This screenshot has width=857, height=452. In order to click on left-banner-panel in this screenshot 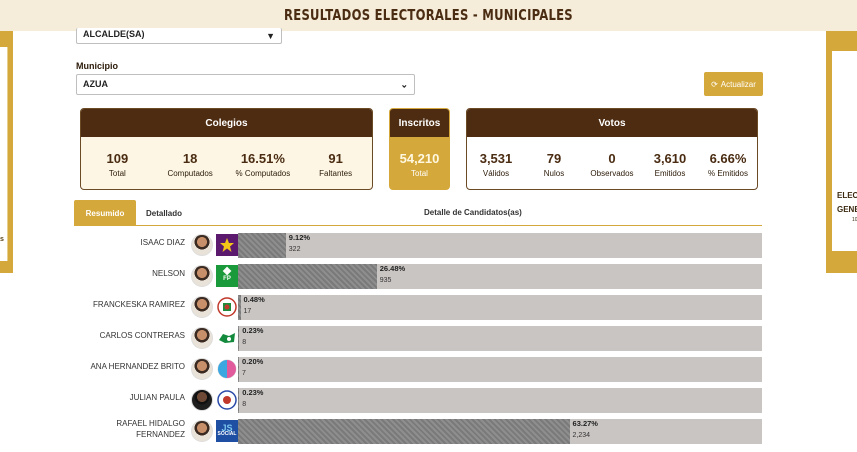, I will do `click(4, 154)`.